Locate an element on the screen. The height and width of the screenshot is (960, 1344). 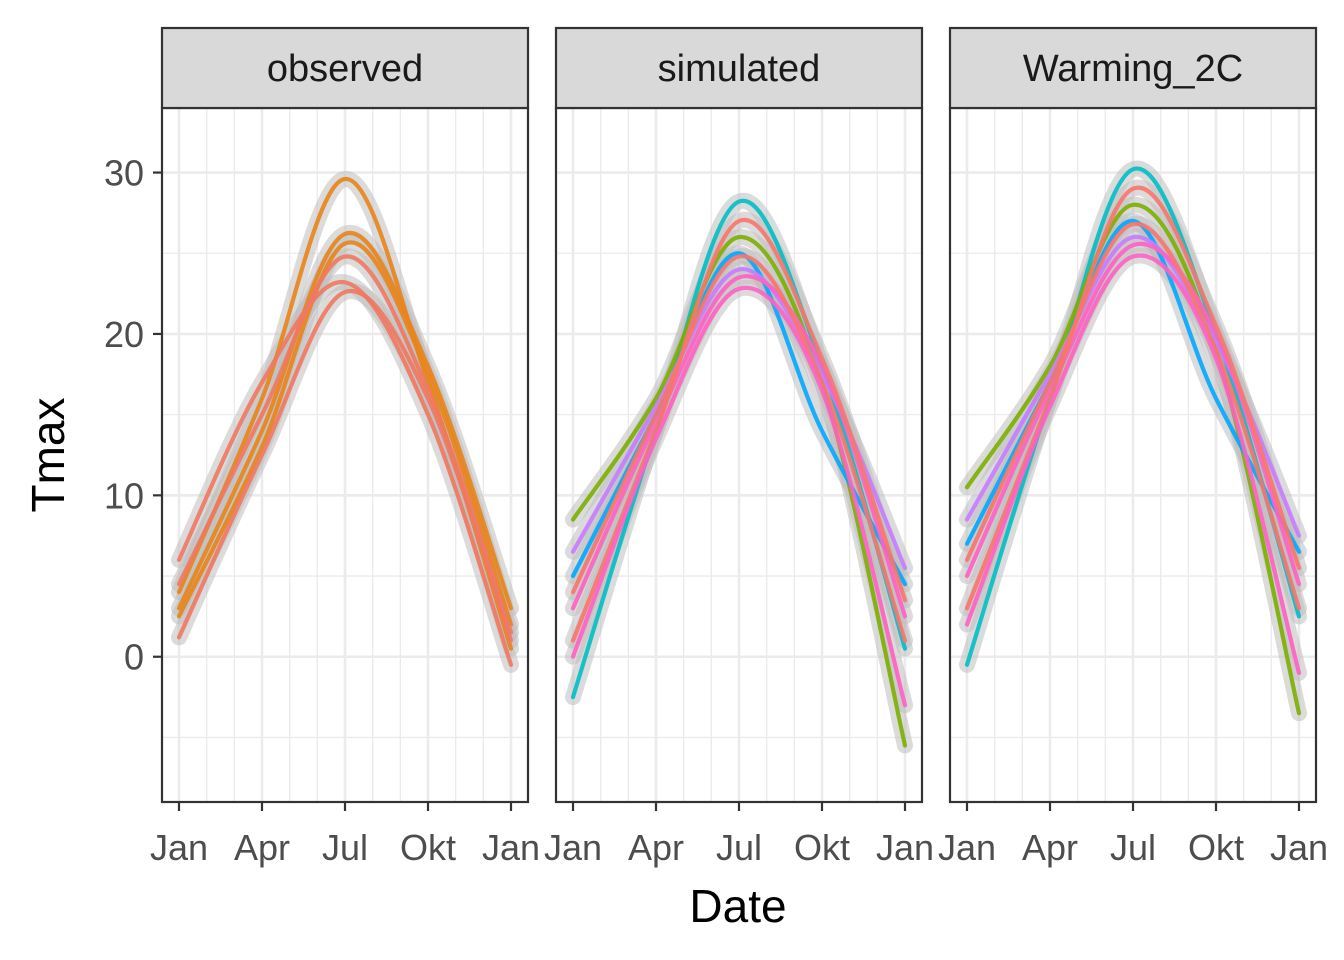
y-axis-title: Tmax is located at coordinates (48, 455).